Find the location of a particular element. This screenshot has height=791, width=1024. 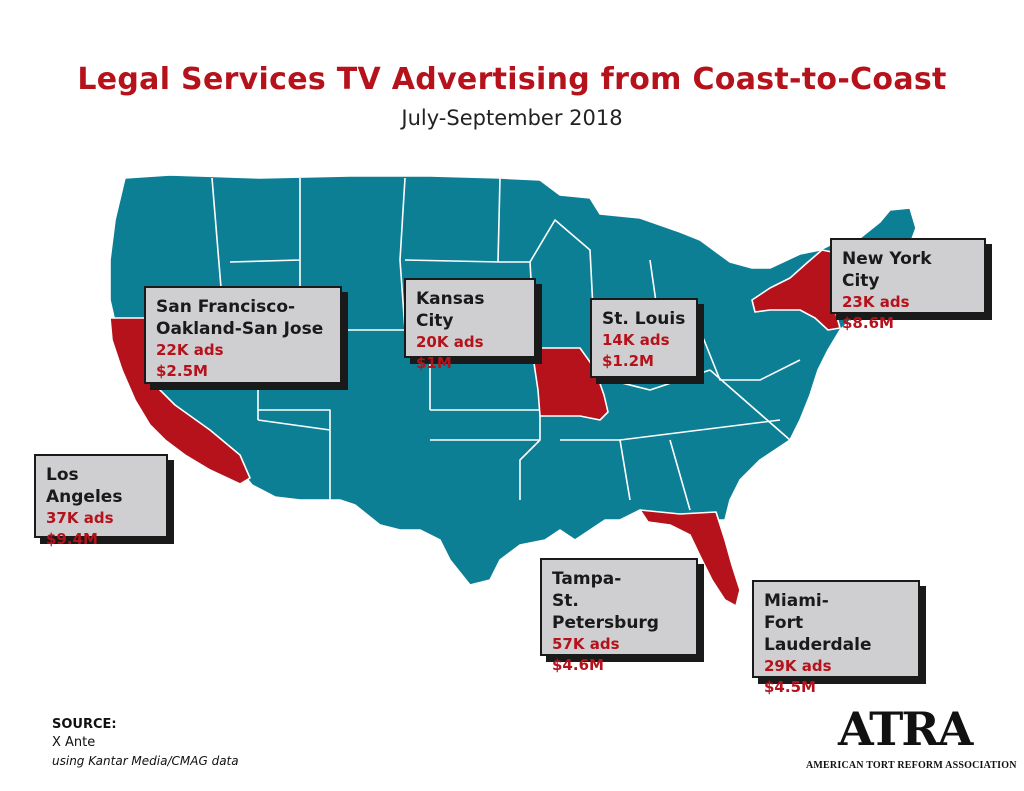

callout-spend: $9.4M is located at coordinates (72, 539).